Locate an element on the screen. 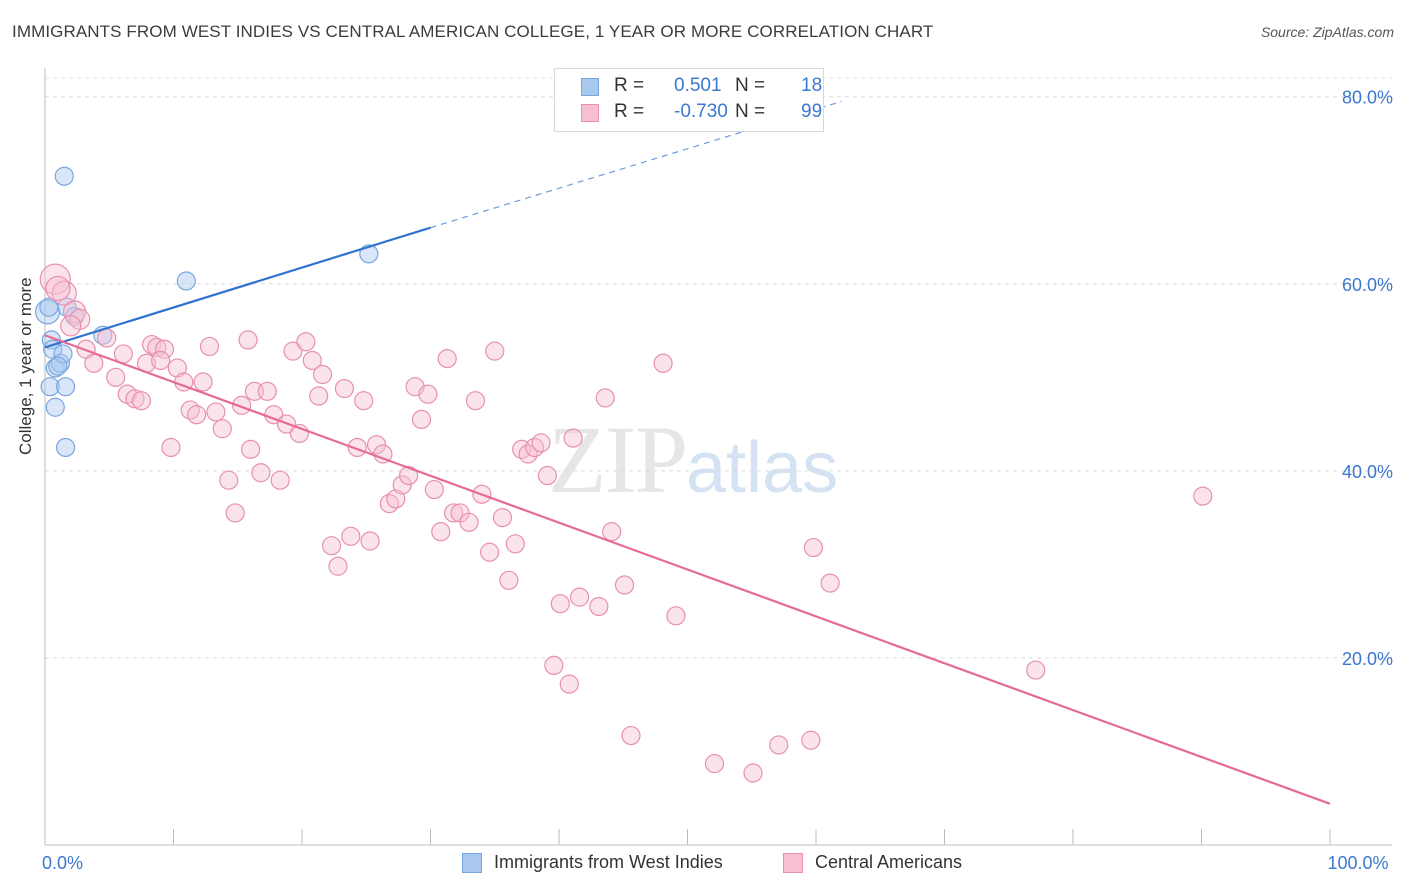  legend-r-value: -0.730 is located at coordinates (701, 111).